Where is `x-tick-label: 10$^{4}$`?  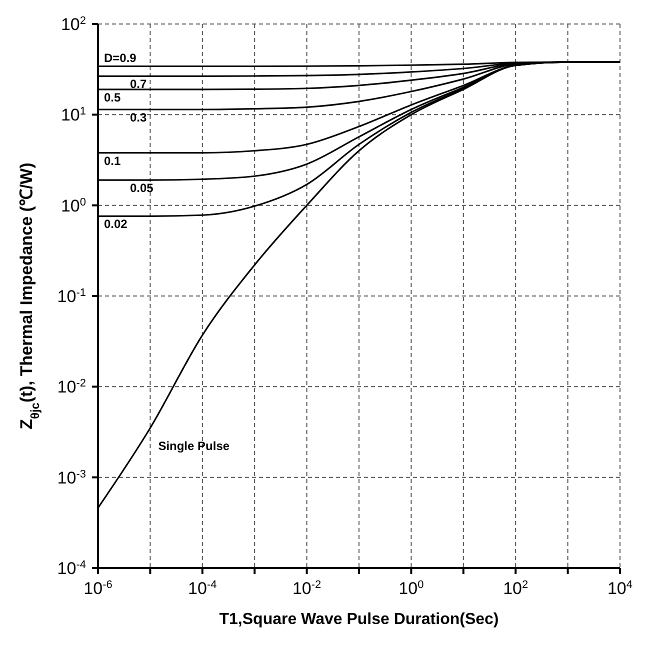
x-tick-label: 10$^{4}$ is located at coordinates (620, 588).